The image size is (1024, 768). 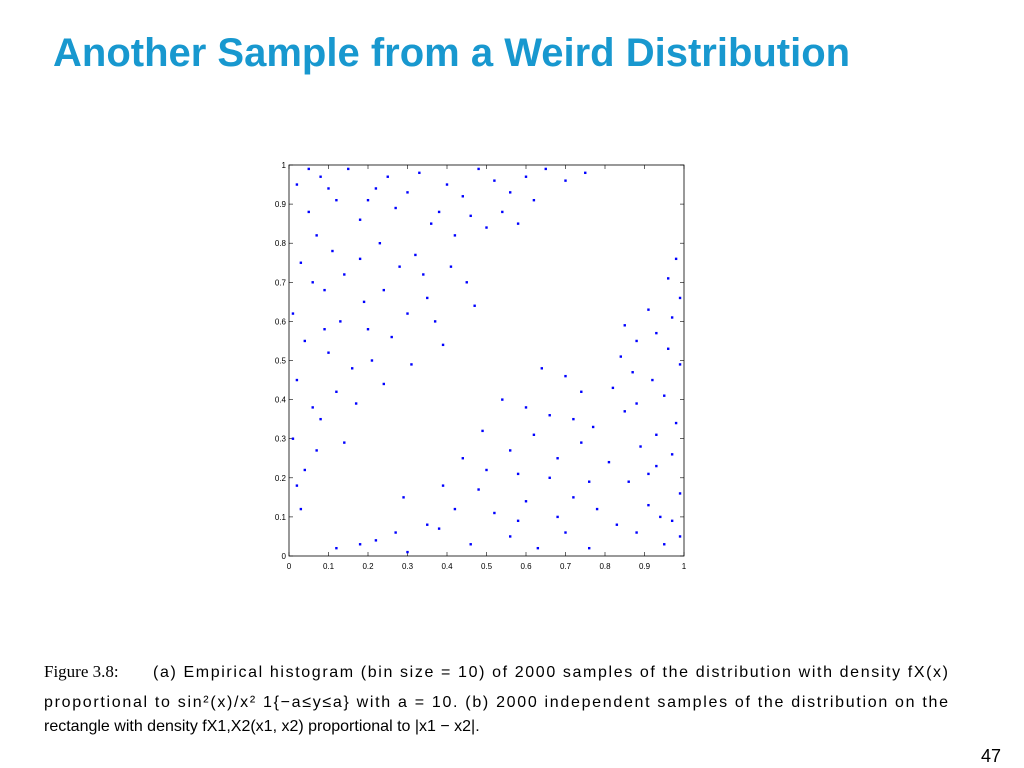 I want to click on x-tick-label: 0, so click(x=289, y=566).